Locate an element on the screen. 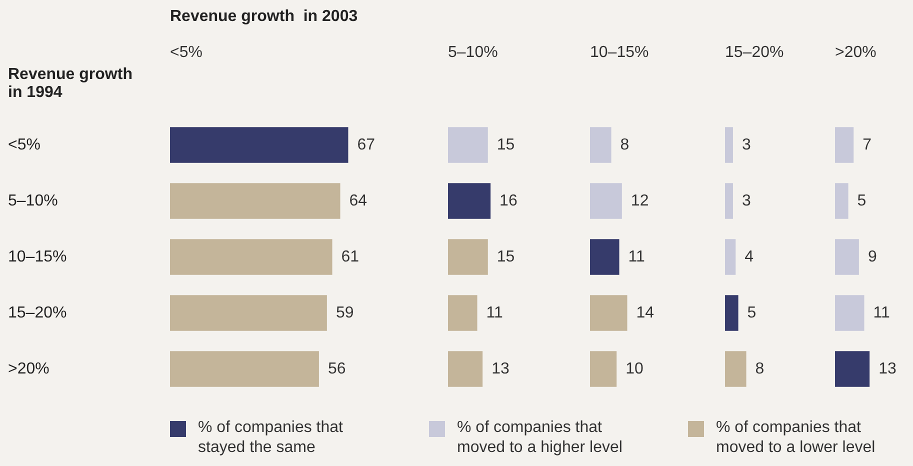  legend-label: % of companies that stayed the same is located at coordinates (271, 438).